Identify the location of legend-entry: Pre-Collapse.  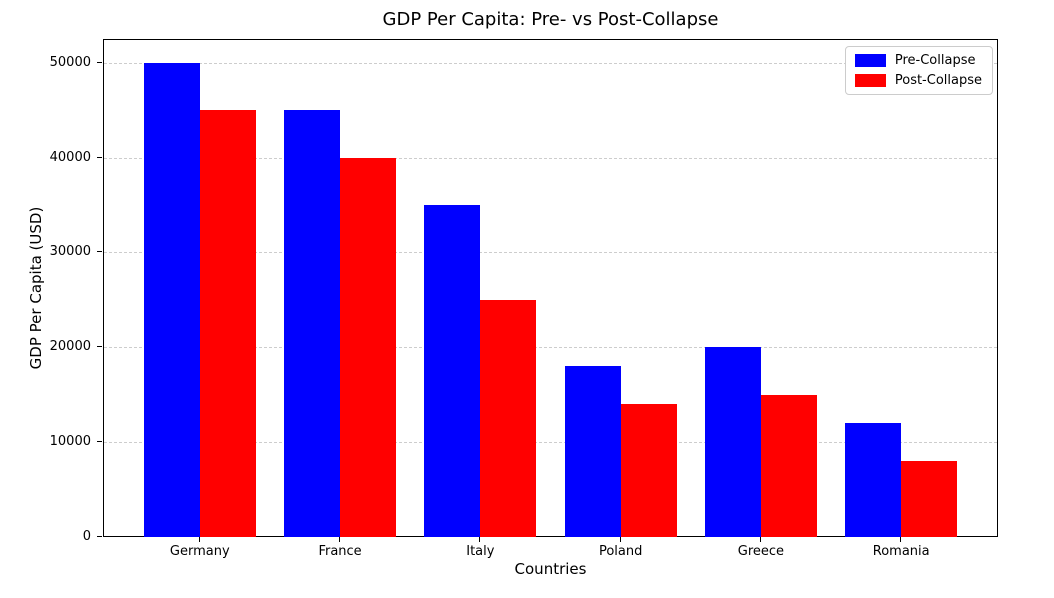
(918, 60).